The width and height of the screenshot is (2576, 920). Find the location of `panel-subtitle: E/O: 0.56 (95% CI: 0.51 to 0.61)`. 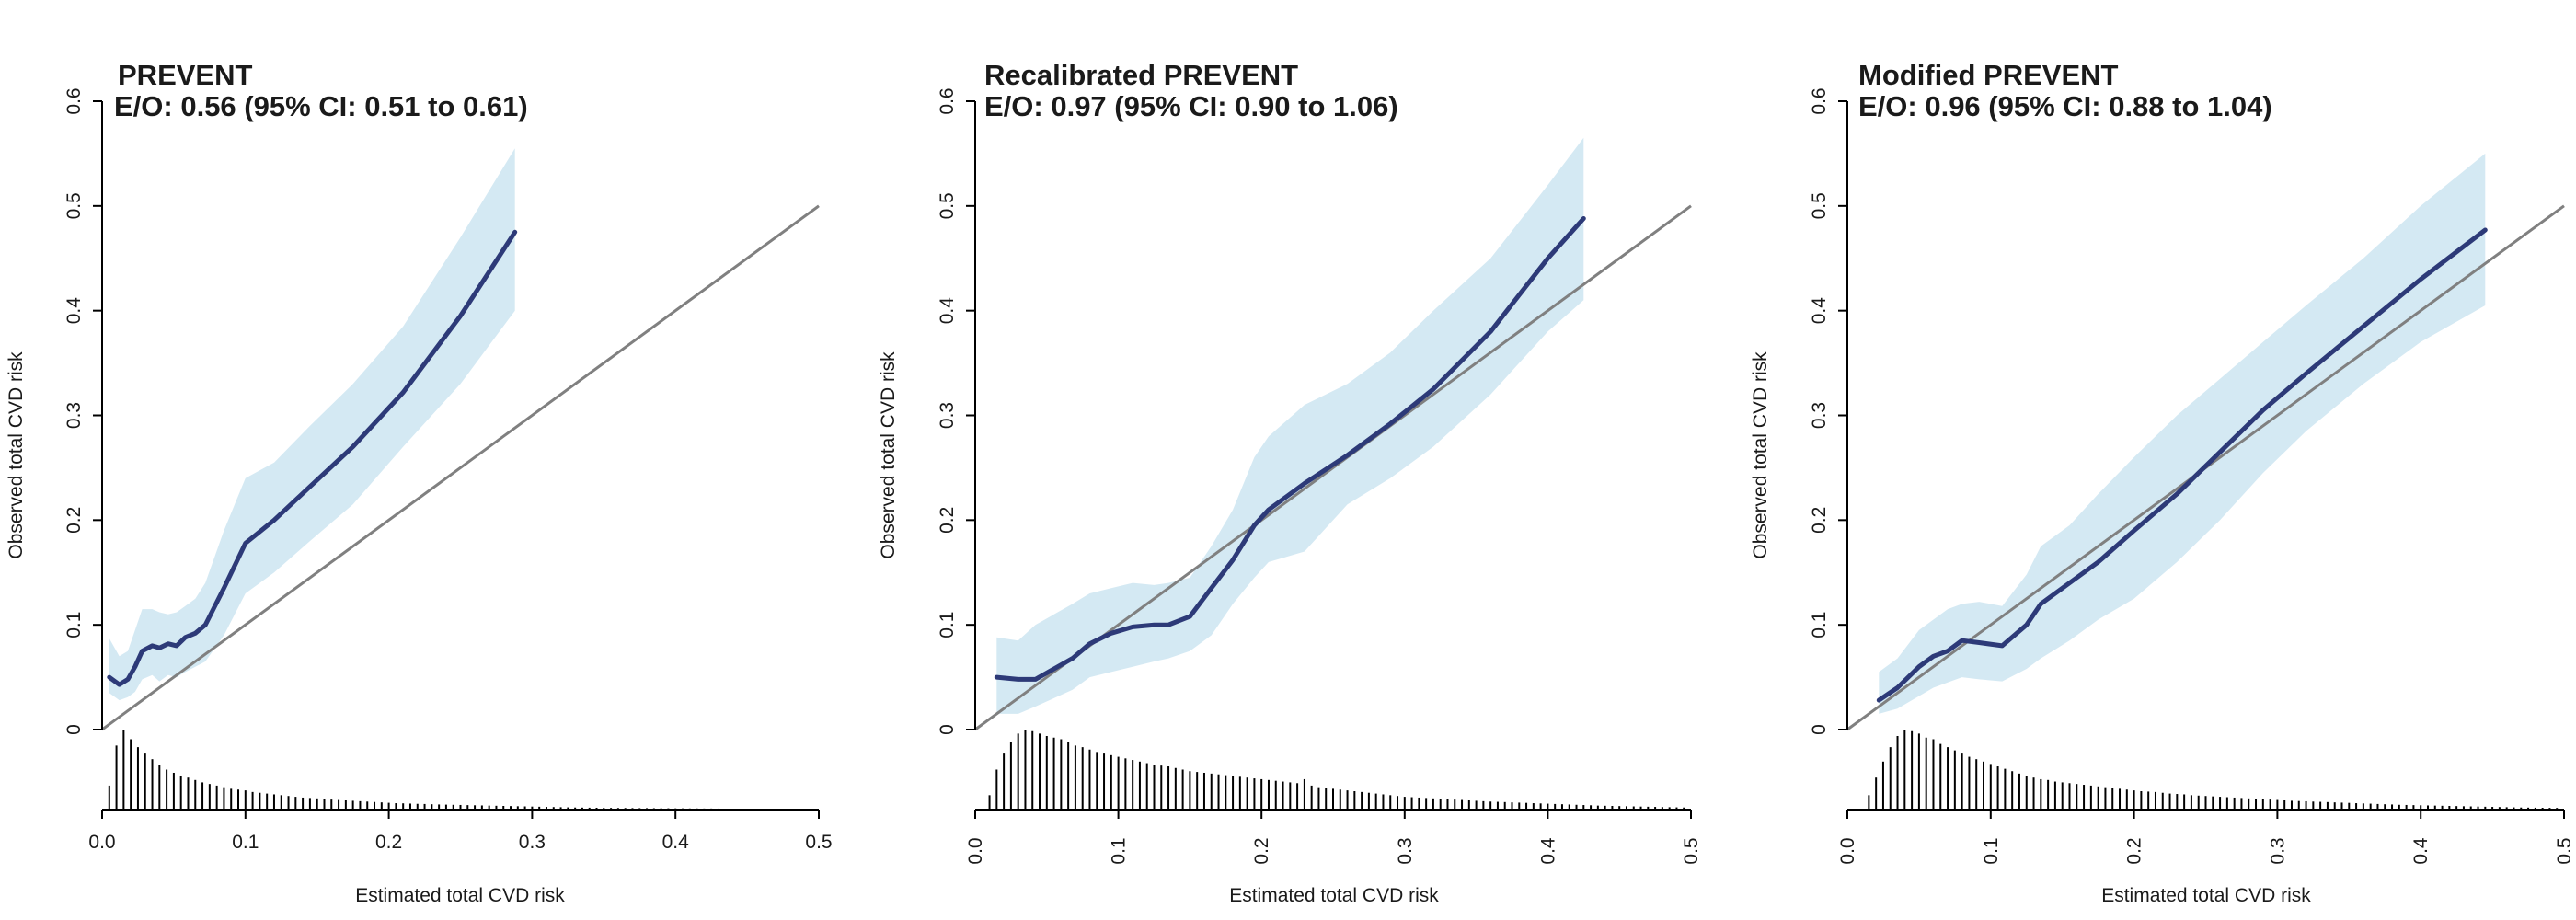

panel-subtitle: E/O: 0.56 (95% CI: 0.51 to 0.61) is located at coordinates (321, 106).